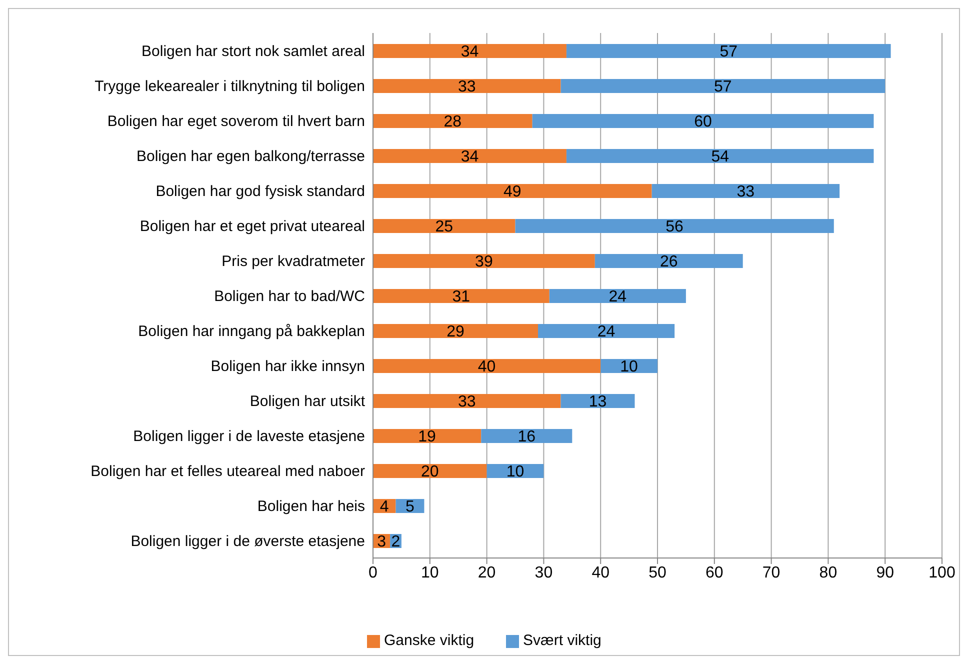 This screenshot has height=668, width=970. I want to click on data-label: 16, so click(527, 437).